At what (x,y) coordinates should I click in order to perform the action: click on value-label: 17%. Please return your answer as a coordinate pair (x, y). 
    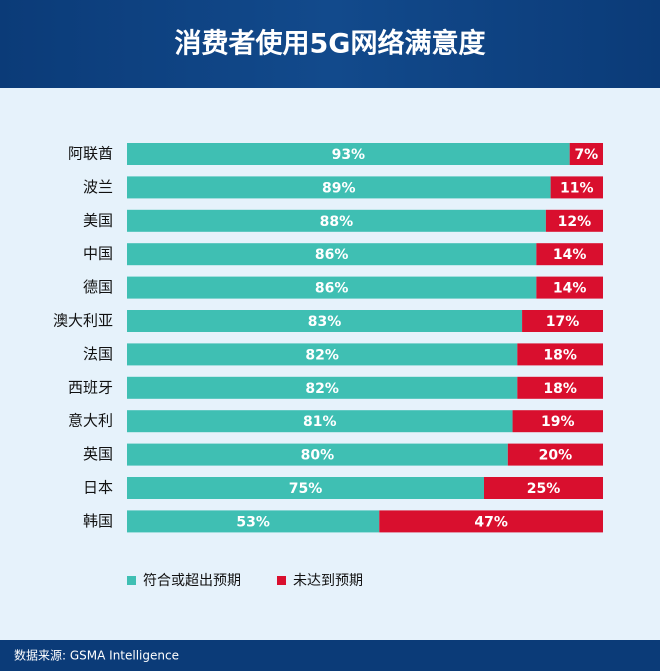
    Looking at the image, I should click on (563, 322).